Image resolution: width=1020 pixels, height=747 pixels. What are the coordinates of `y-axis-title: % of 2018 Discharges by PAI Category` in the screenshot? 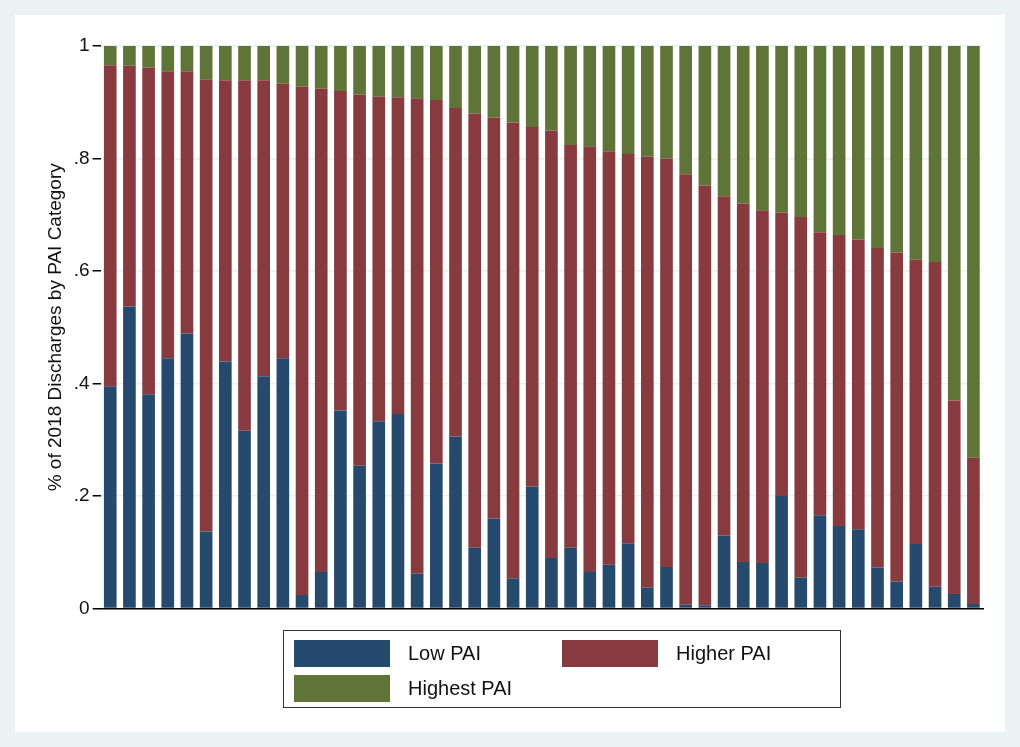 It's located at (54, 327).